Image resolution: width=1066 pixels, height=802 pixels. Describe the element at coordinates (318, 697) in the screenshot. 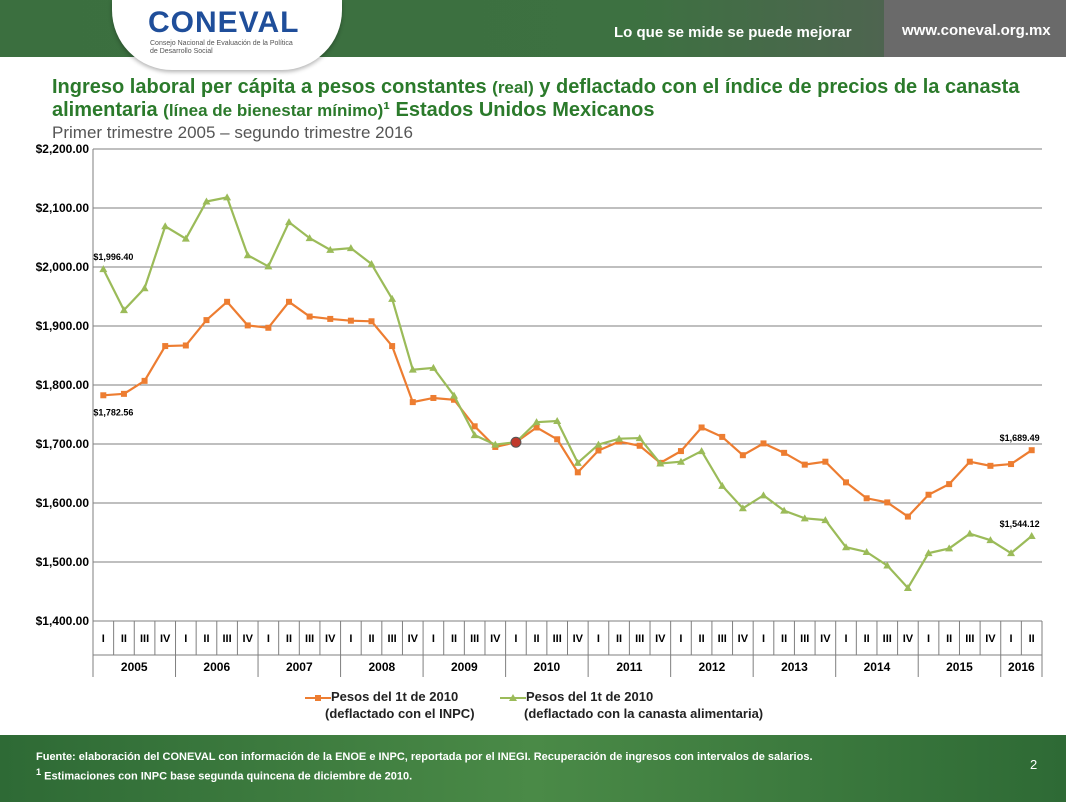

I see `legend-square-marker-icon` at that location.